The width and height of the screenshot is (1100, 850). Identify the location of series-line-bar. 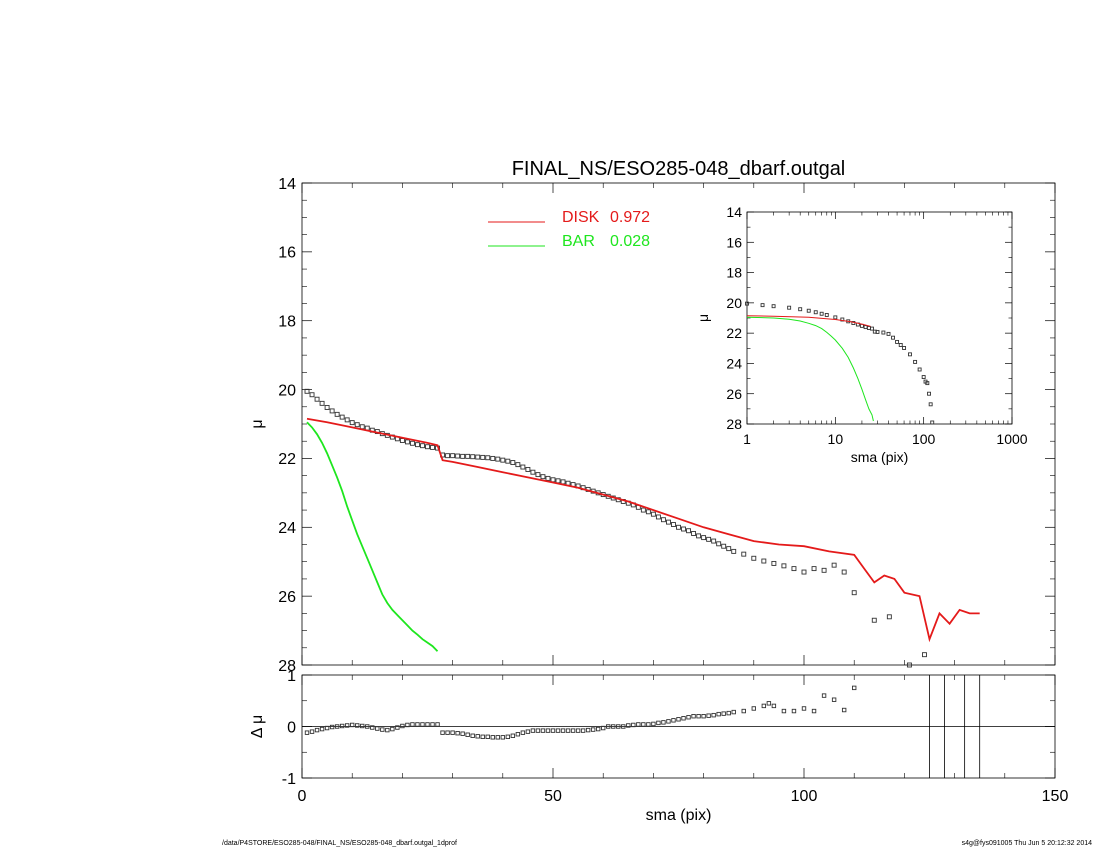
(810, 369).